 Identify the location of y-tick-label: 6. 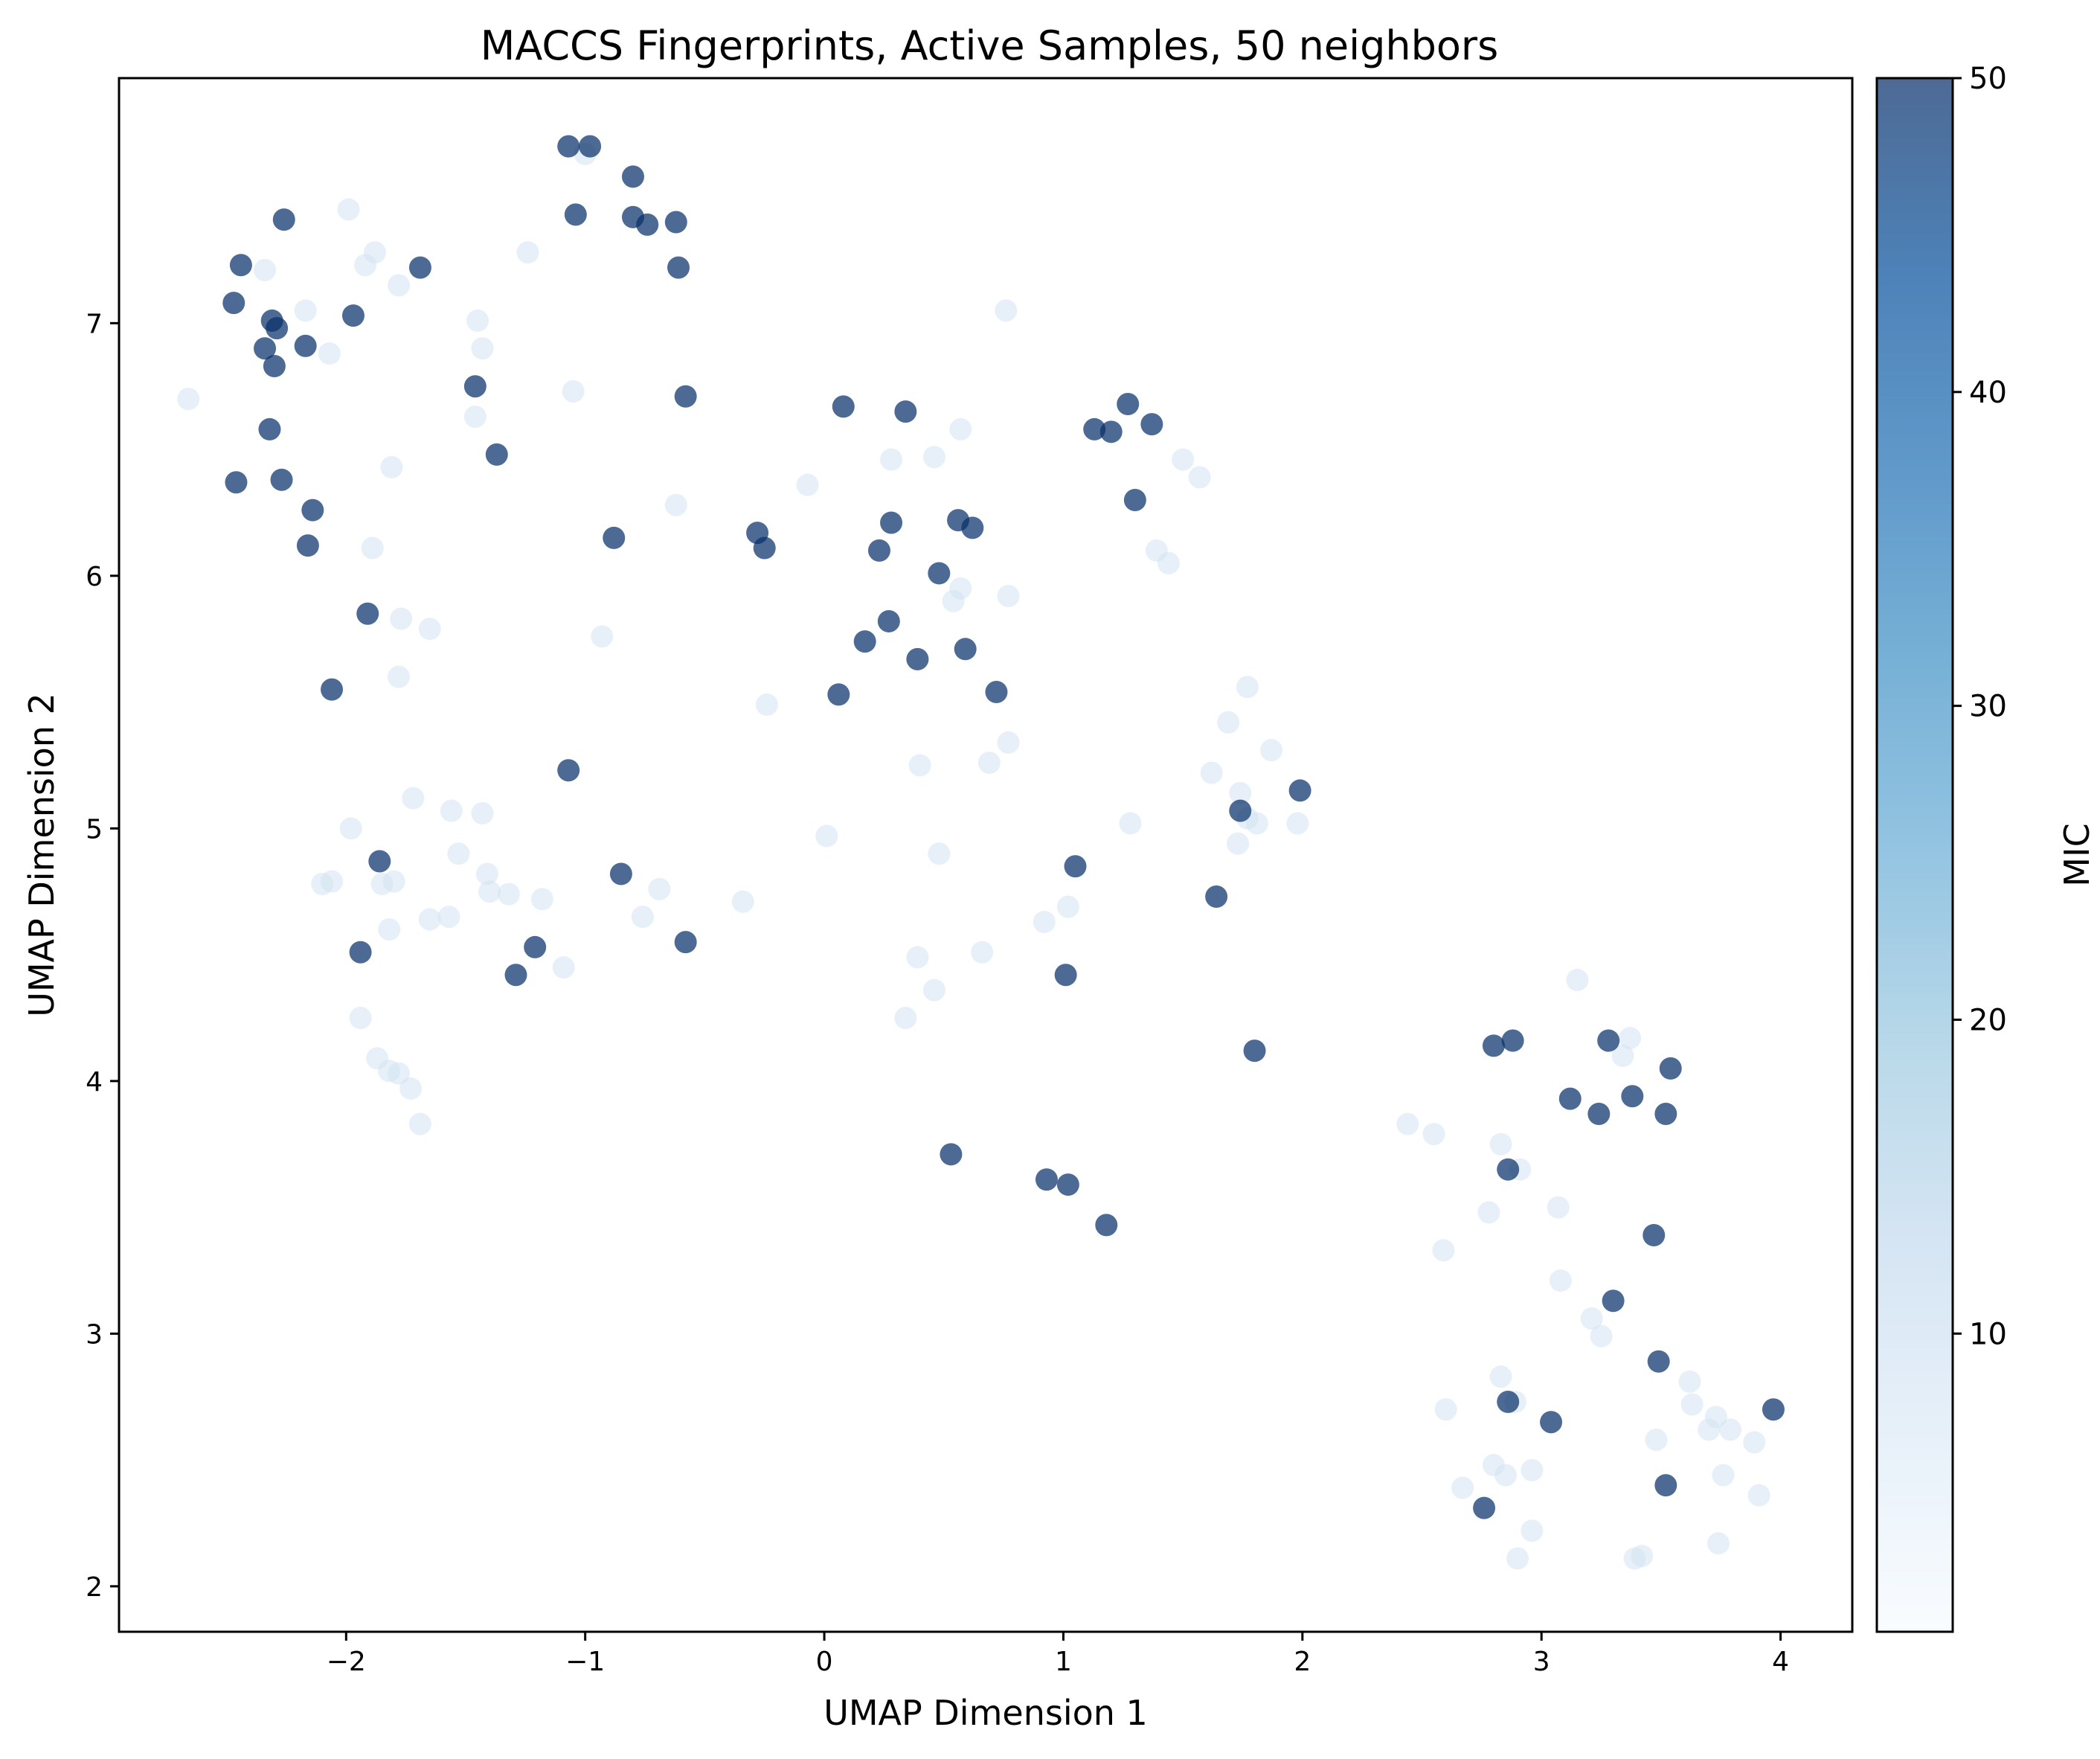
(94, 577).